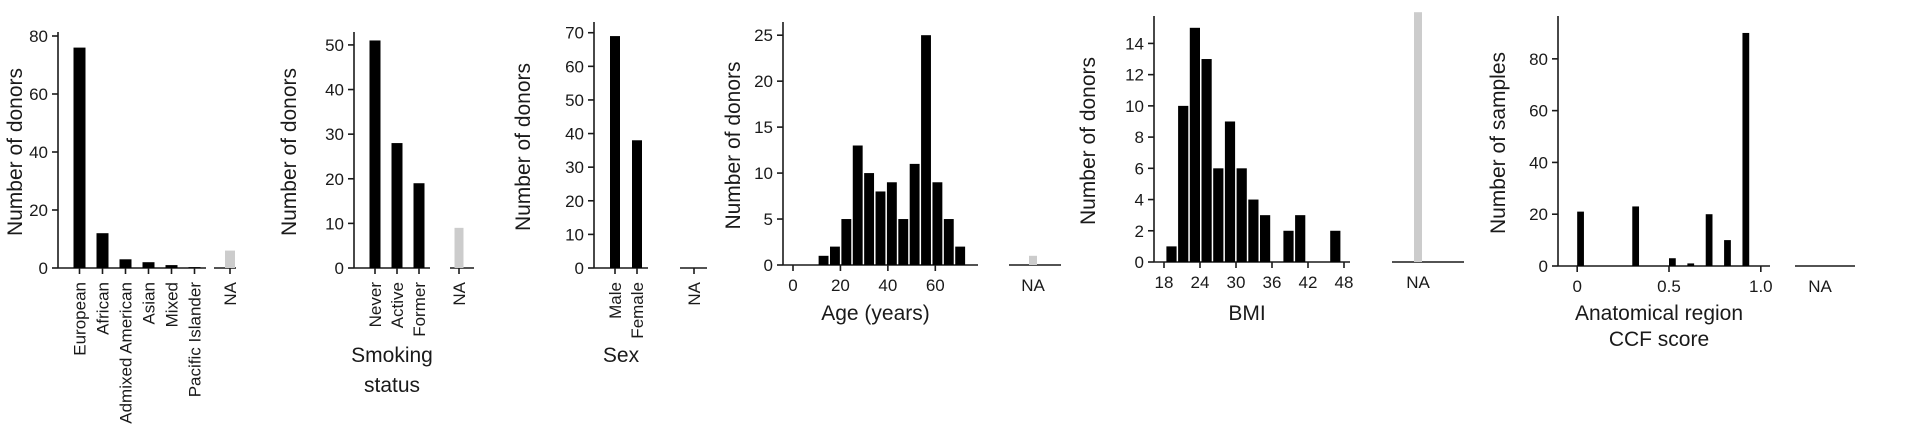 The height and width of the screenshot is (446, 1920). I want to click on x-axis-label: Anatomical region, so click(1659, 313).